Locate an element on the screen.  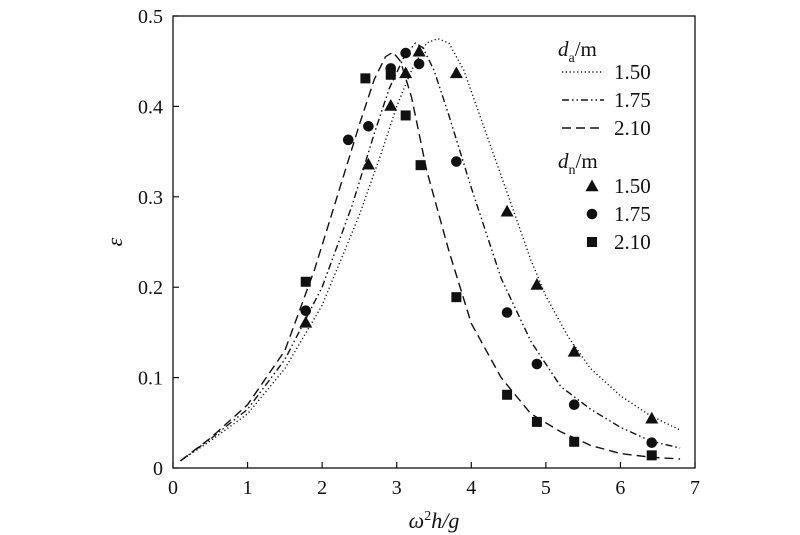
x-tick-label: 3 is located at coordinates (397, 488).